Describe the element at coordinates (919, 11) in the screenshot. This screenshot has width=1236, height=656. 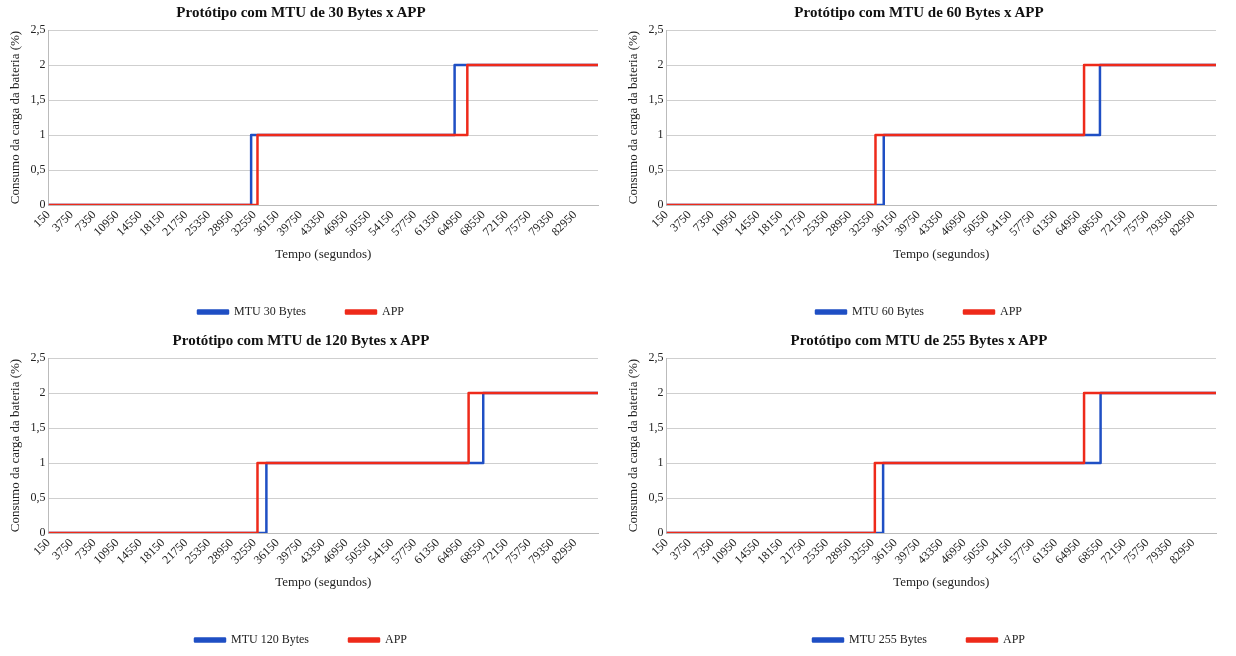
I see `chart-title: Protótipo com MTU de 60 Bytes x APP` at that location.